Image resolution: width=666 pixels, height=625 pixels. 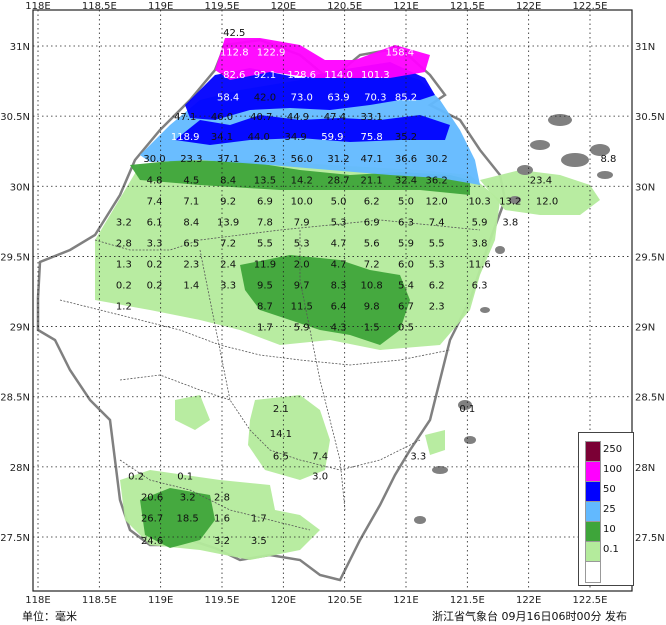 What do you see at coordinates (479, 264) in the screenshot?
I see `station-value: 11.6` at bounding box center [479, 264].